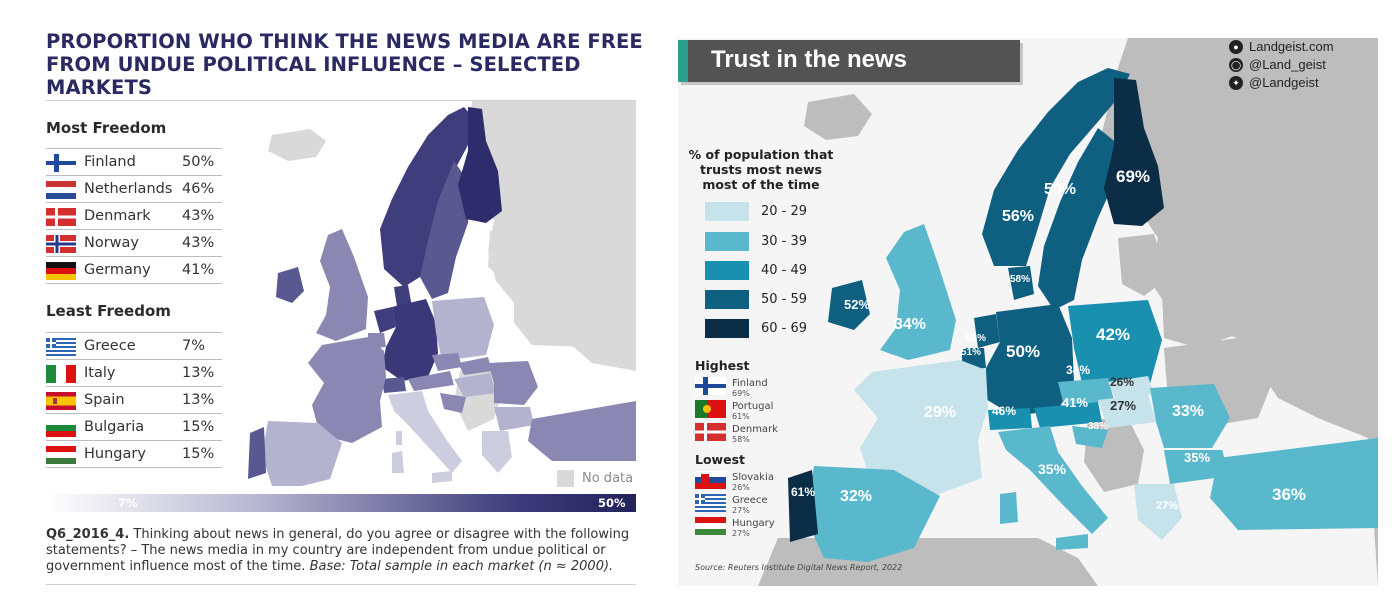  Describe the element at coordinates (784, 299) in the screenshot. I see `legend-label: 50 - 59` at that location.